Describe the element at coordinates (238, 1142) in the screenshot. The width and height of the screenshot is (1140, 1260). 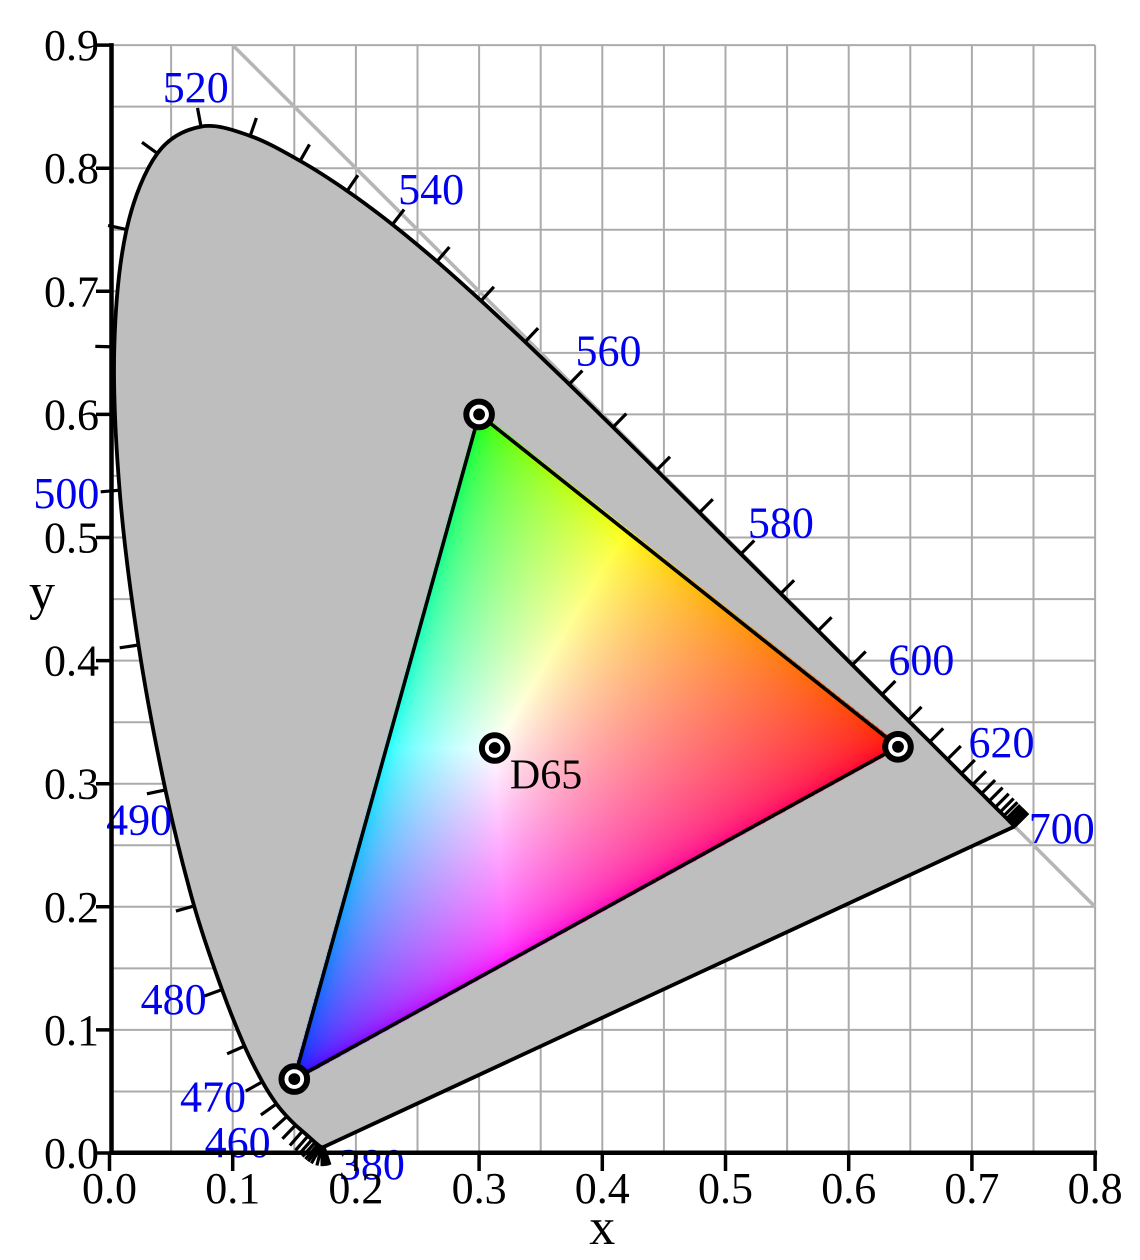
I see `wavelength-label-460: 460` at that location.